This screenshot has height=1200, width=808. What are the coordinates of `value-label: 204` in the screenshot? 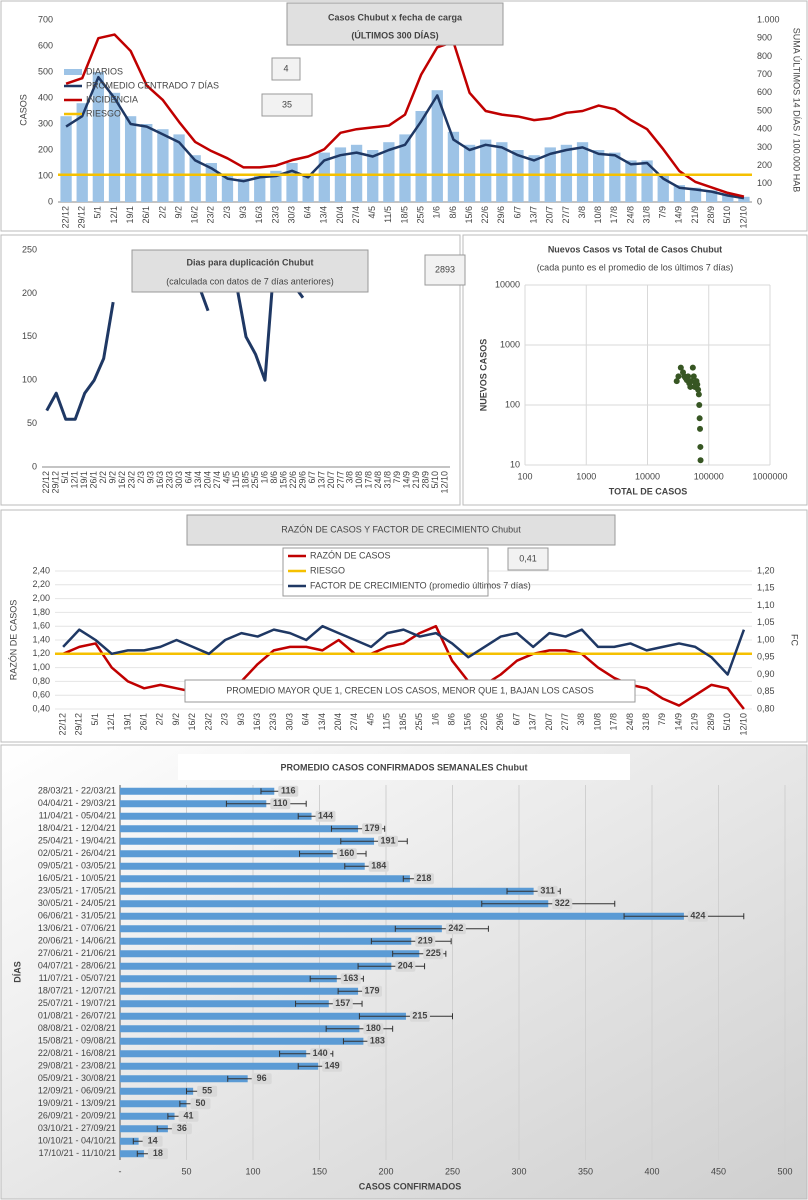 It's located at (405, 966).